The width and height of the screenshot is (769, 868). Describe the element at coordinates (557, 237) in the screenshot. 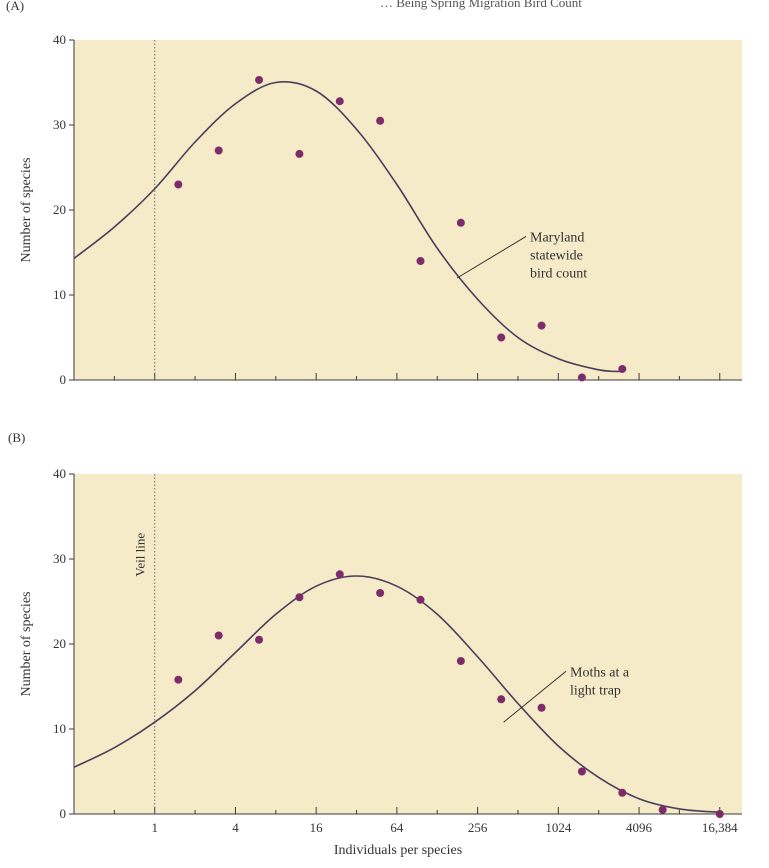

I see `annotation-text: Maryland` at that location.